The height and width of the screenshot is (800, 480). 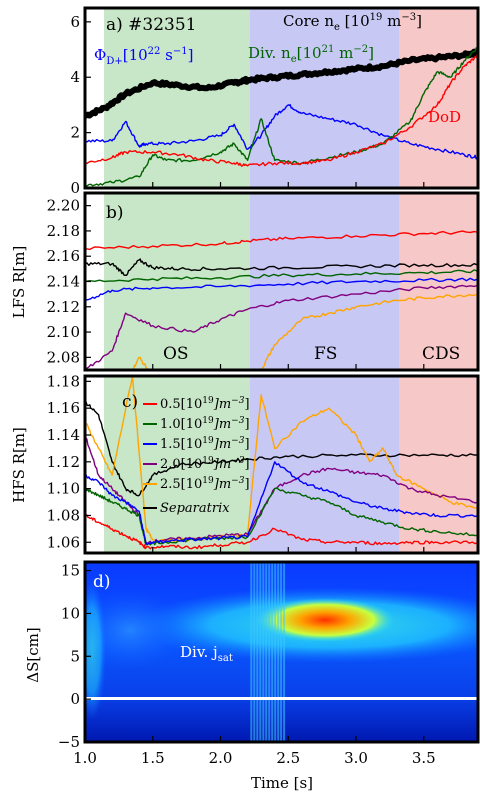 I want to click on ytick-label: 1.12, so click(x=63, y=462).